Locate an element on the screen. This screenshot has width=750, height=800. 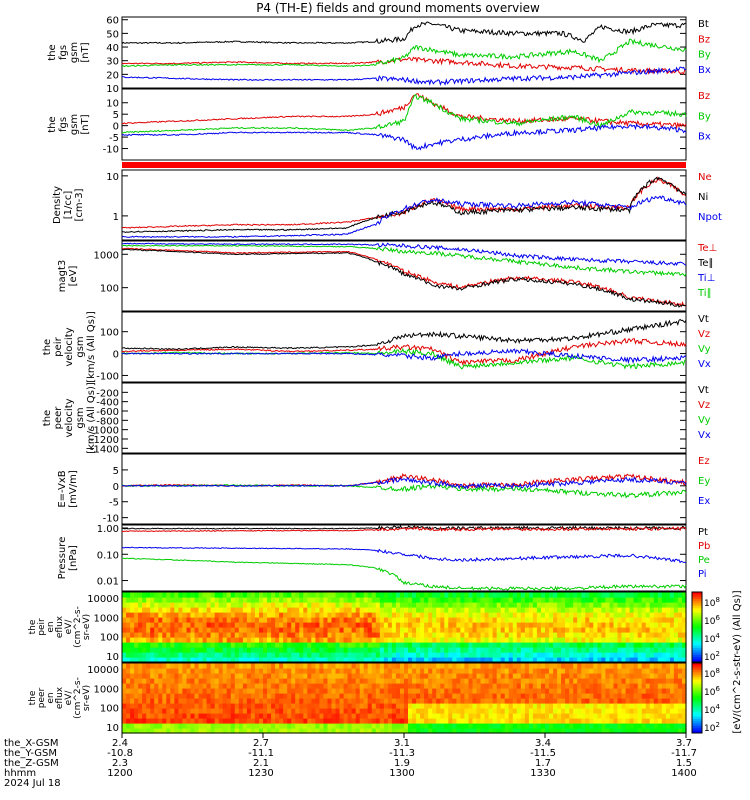
y-axis-label-line: the is located at coordinates (33, 697).